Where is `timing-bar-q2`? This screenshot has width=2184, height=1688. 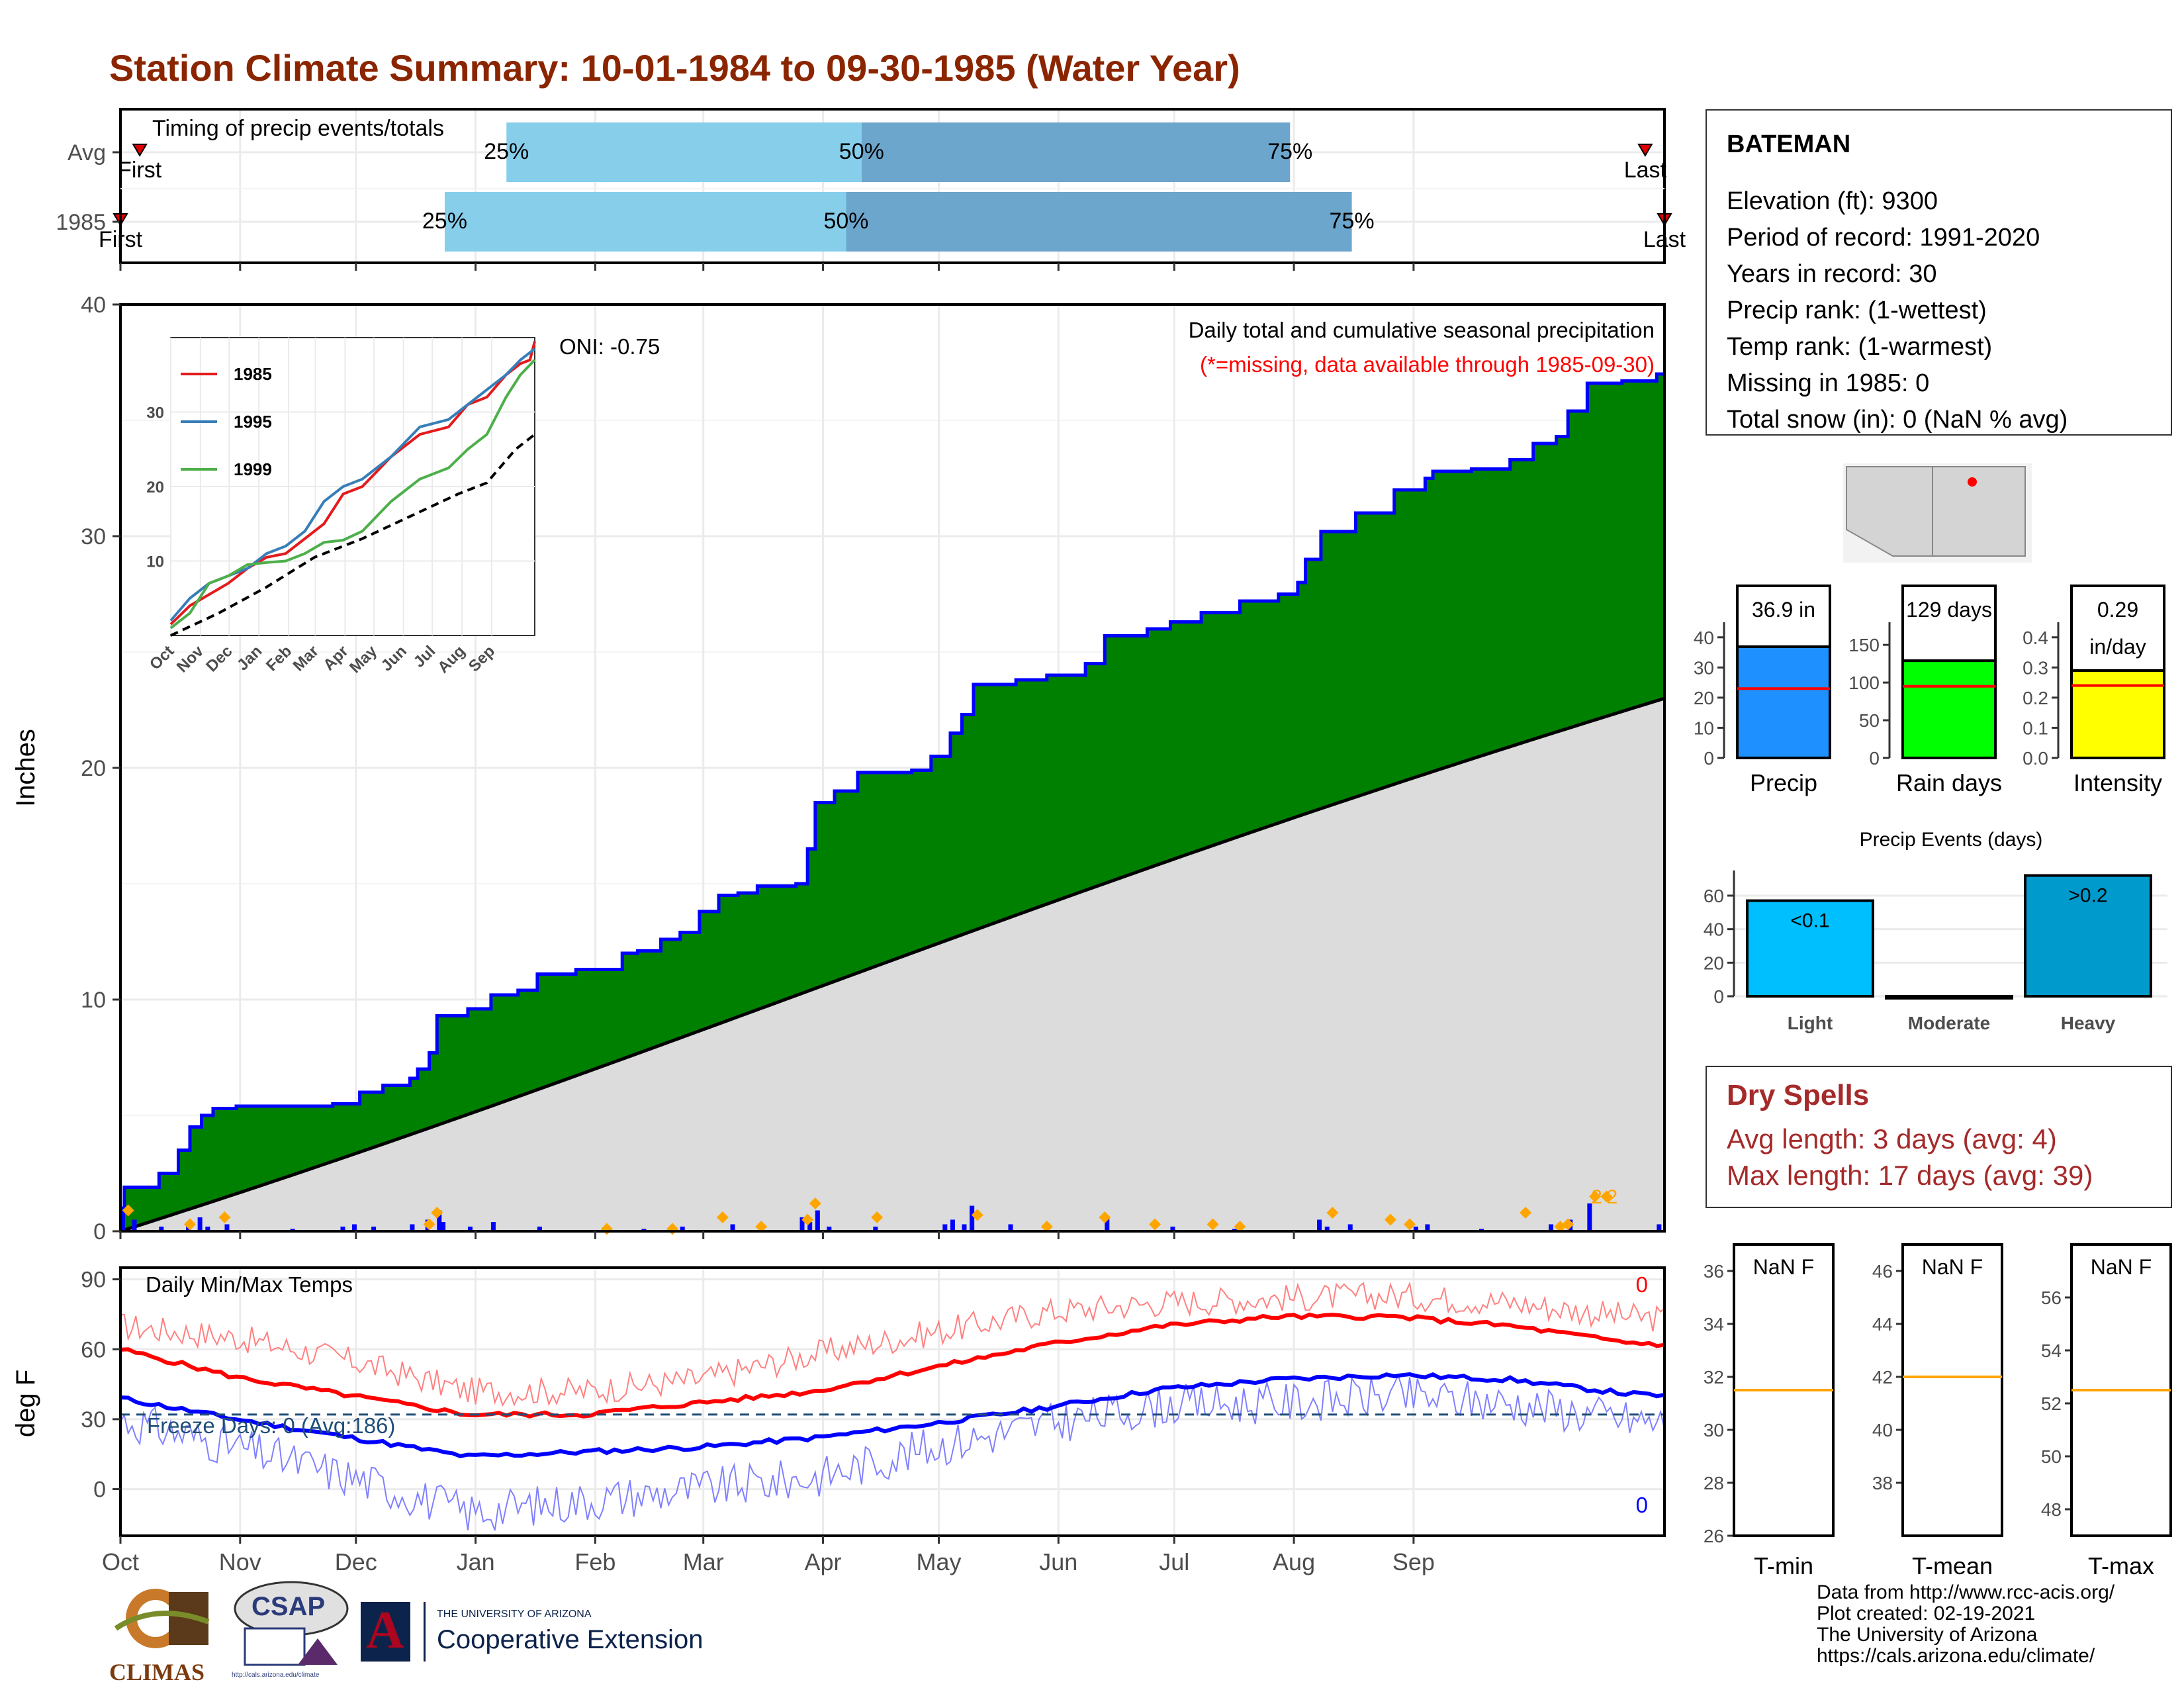
timing-bar-q2 is located at coordinates (1076, 152).